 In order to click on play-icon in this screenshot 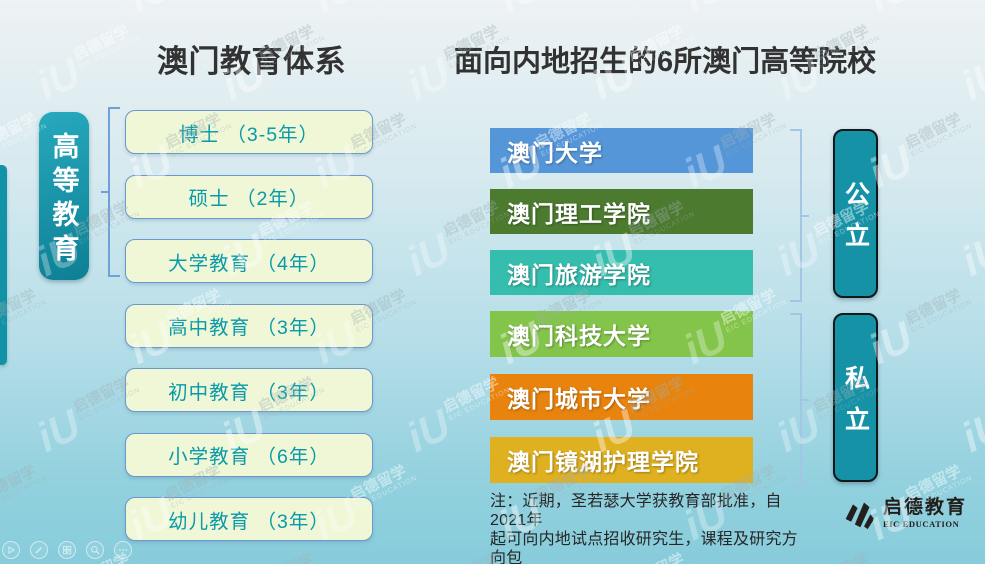, I will do `click(11, 550)`.